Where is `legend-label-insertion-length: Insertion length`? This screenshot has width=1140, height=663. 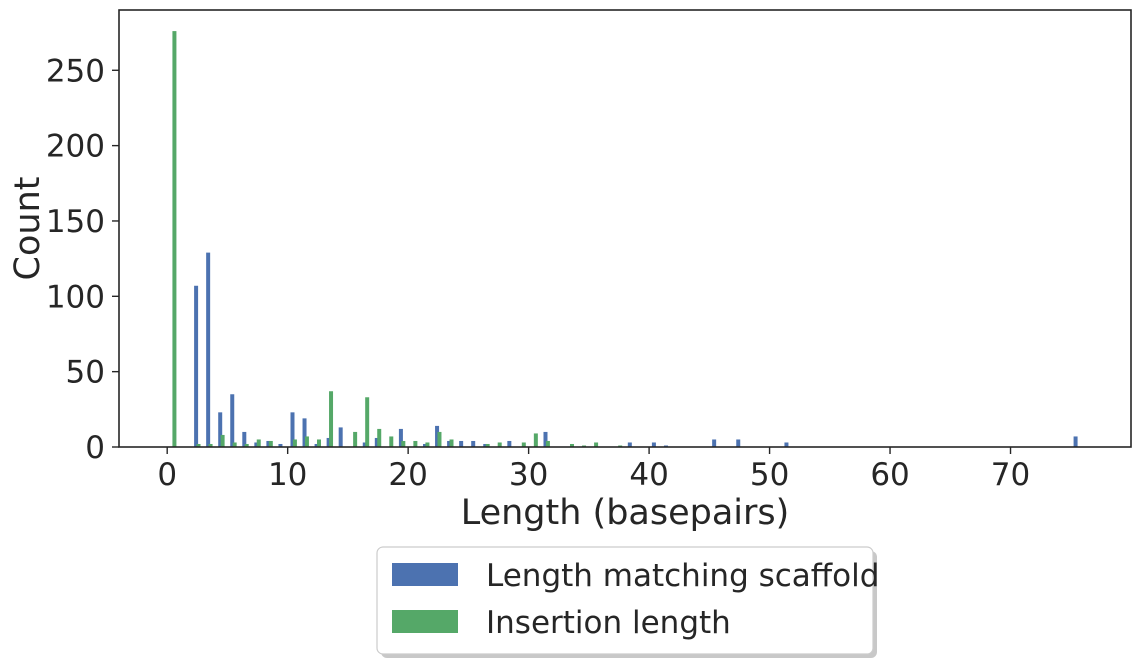 legend-label-insertion-length: Insertion length is located at coordinates (608, 623).